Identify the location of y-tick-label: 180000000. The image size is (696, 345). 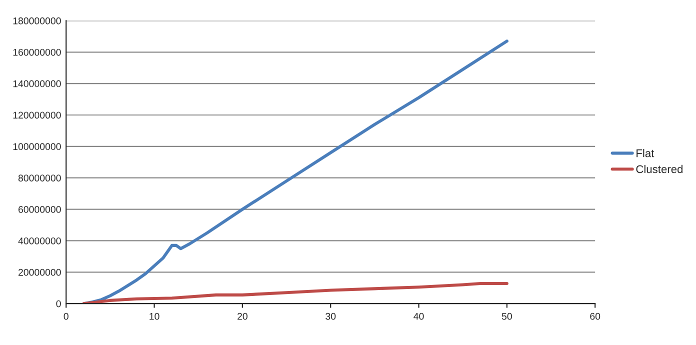
(37, 20).